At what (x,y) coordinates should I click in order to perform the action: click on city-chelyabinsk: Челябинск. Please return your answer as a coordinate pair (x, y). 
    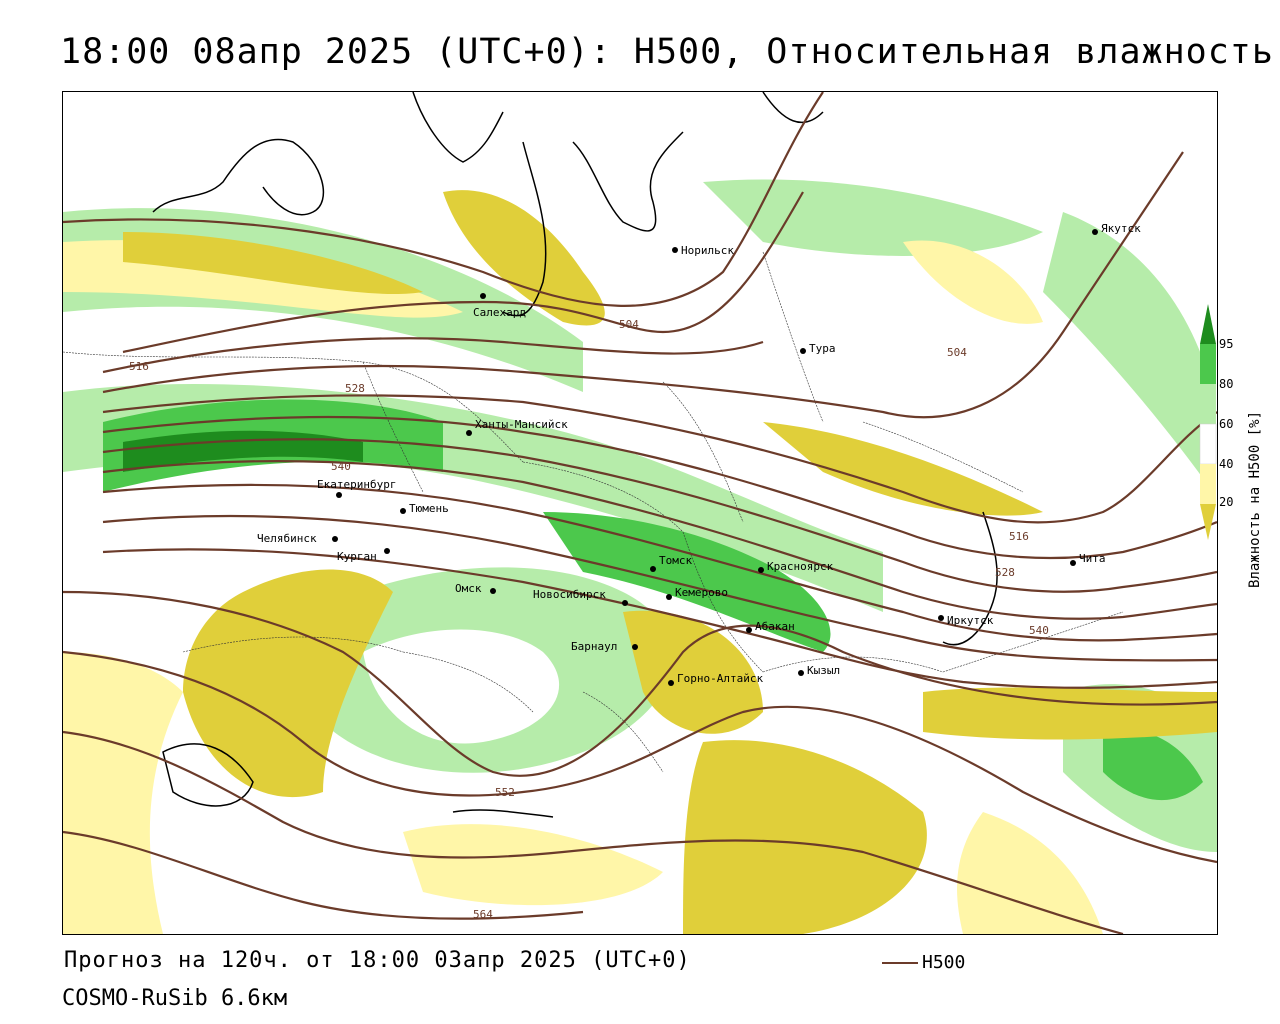
    Looking at the image, I should click on (297, 538).